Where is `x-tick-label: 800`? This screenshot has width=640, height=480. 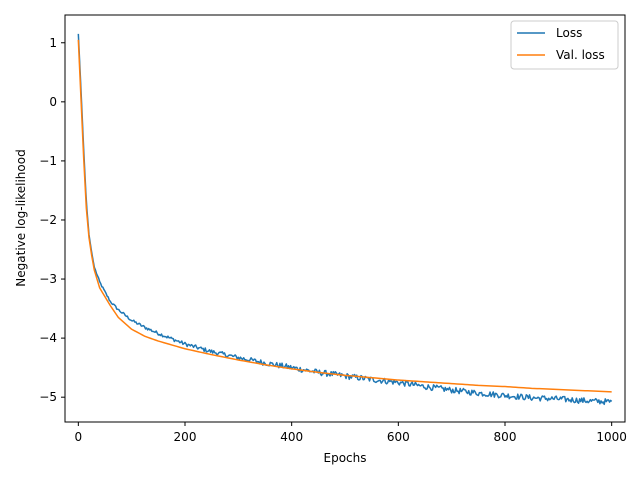
x-tick-label: 800 is located at coordinates (505, 437).